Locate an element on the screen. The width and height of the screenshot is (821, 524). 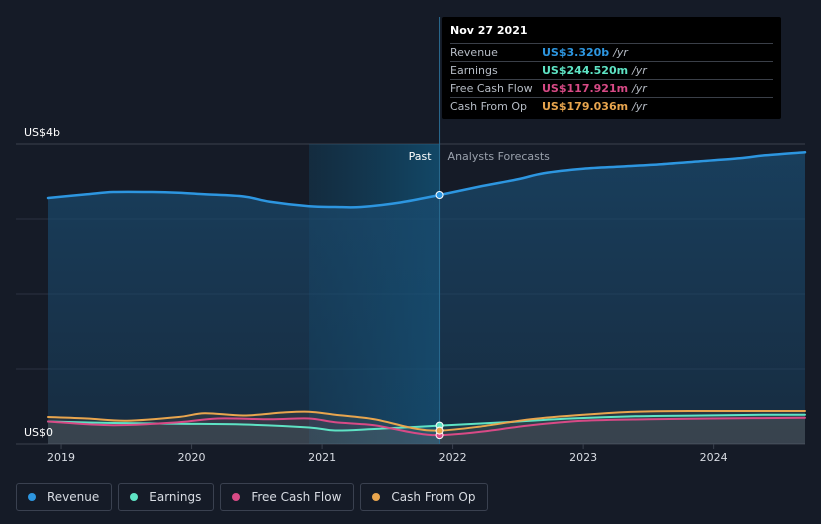
x-tick-label: 2022 is located at coordinates (453, 457).